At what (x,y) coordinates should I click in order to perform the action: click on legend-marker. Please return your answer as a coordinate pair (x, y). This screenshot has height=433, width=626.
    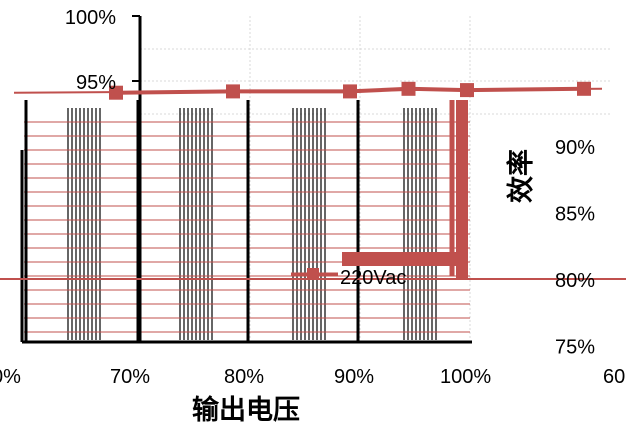
    Looking at the image, I should click on (313, 274).